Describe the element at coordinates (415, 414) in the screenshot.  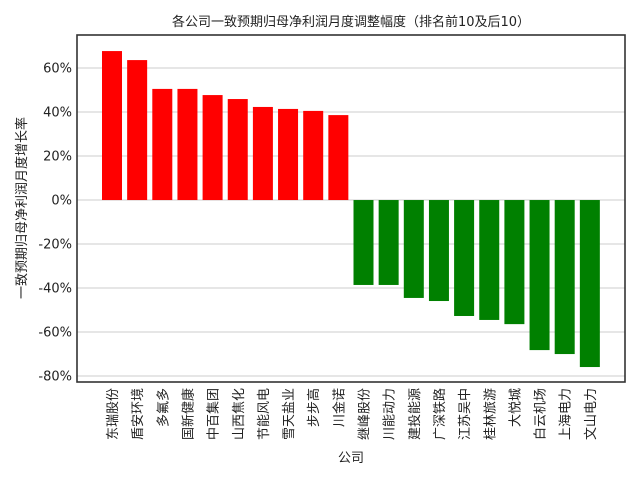
I see `x-tick-label: 建投能源` at that location.